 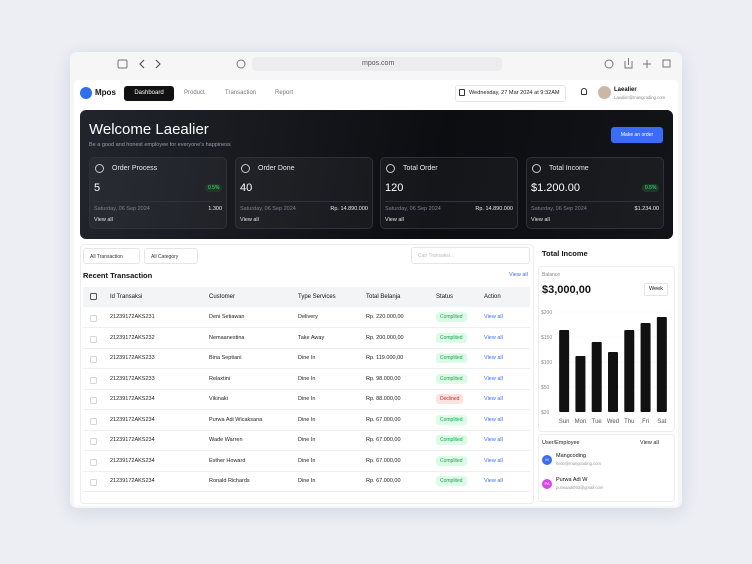 I want to click on cell: Rp. 98.000,00, so click(x=383, y=378).